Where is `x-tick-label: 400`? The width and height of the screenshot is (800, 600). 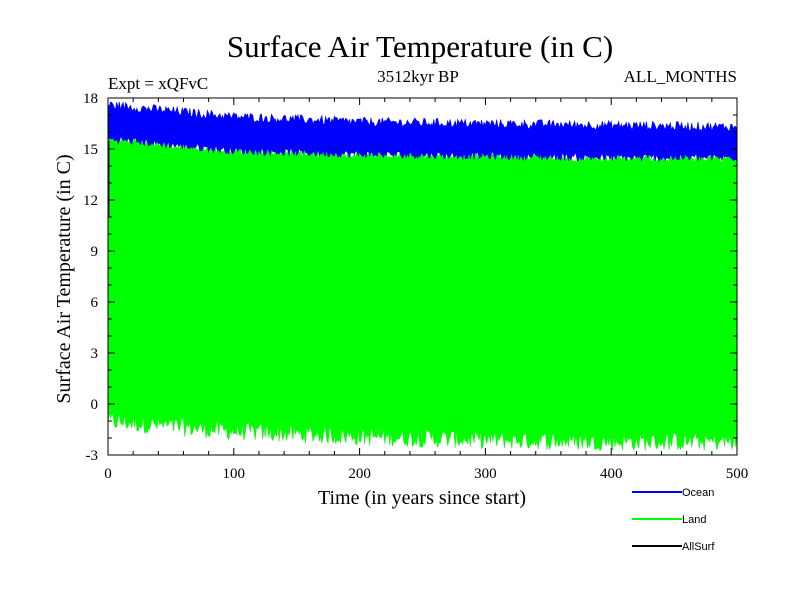 x-tick-label: 400 is located at coordinates (611, 474).